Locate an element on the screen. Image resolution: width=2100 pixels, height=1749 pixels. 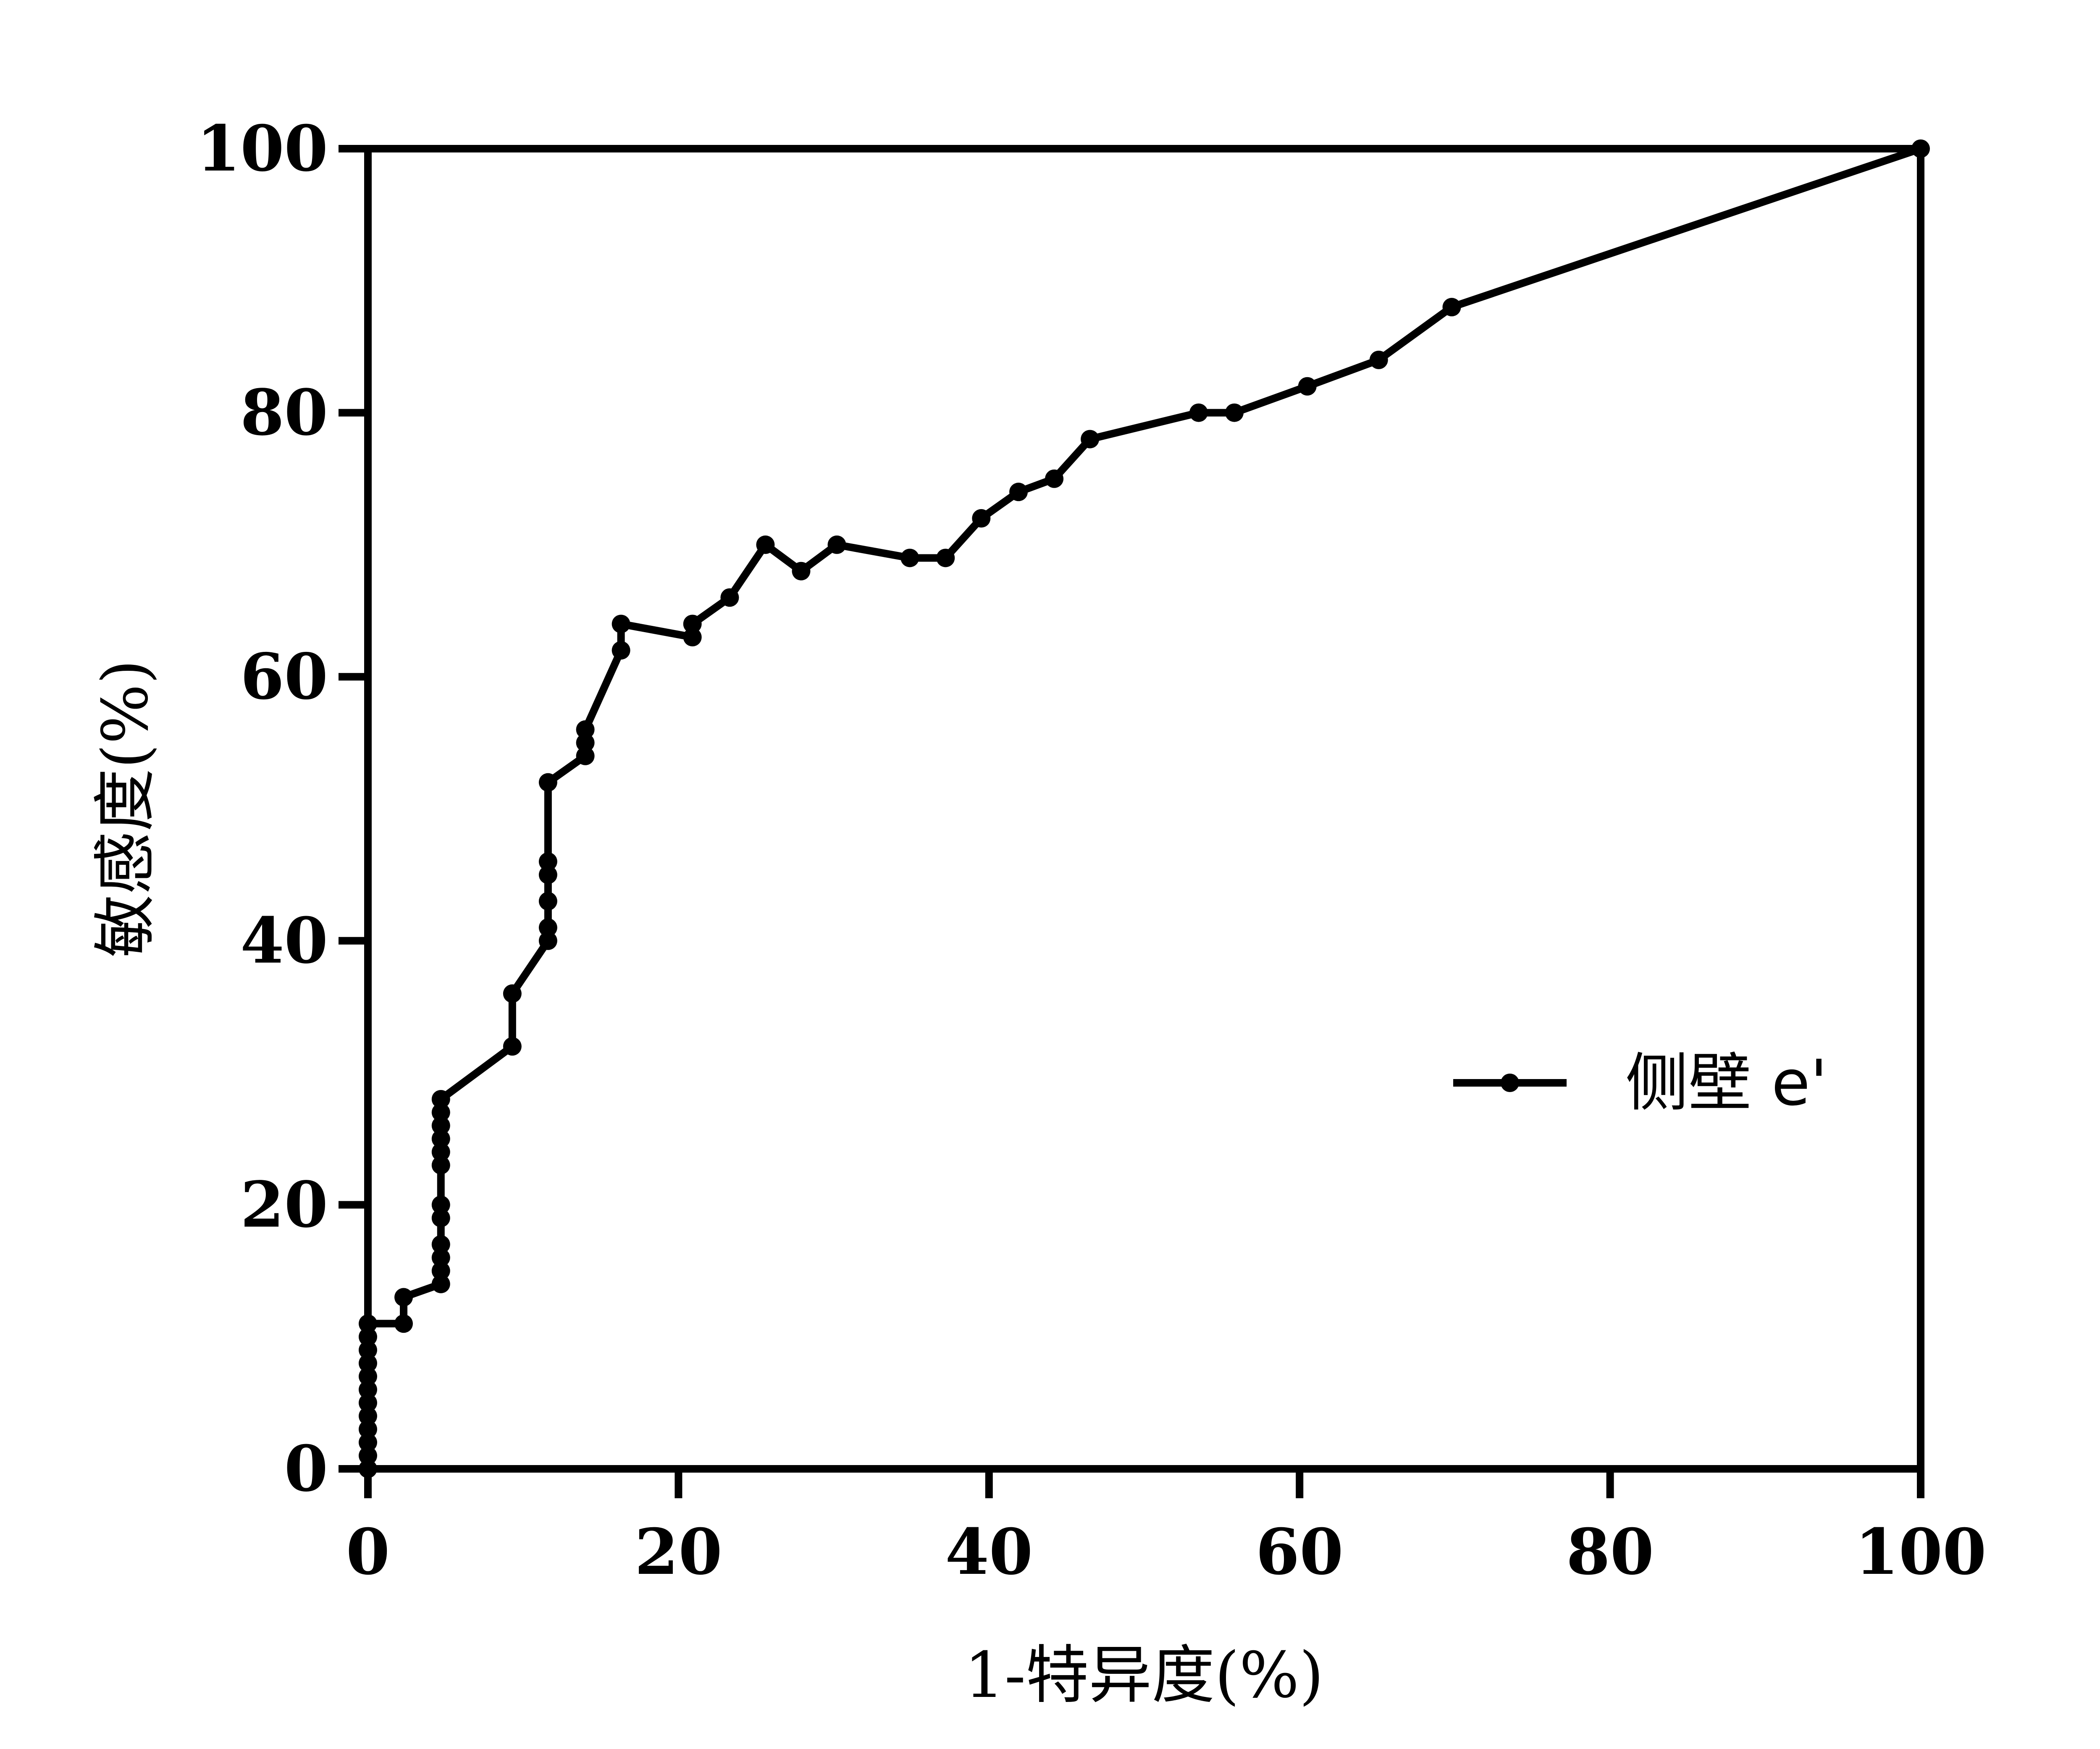
y-tick-label: 100 is located at coordinates (262, 149).